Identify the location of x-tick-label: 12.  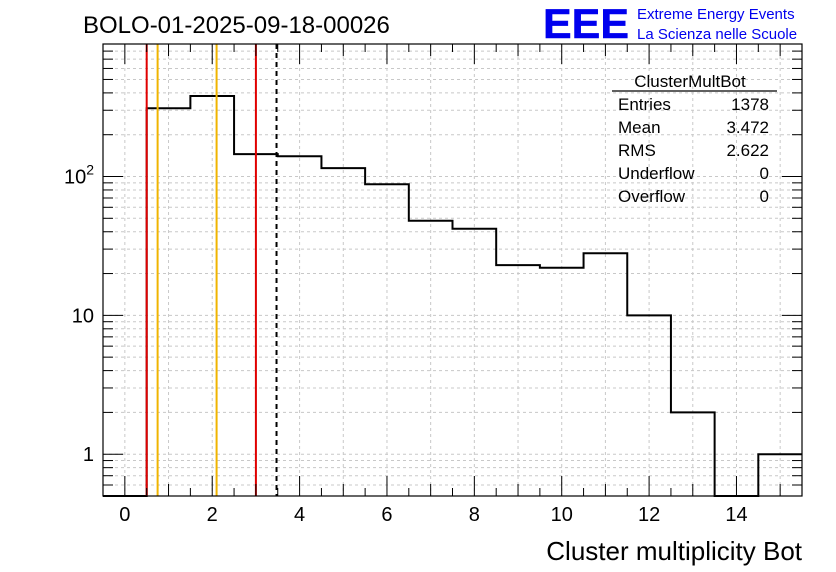
(649, 515).